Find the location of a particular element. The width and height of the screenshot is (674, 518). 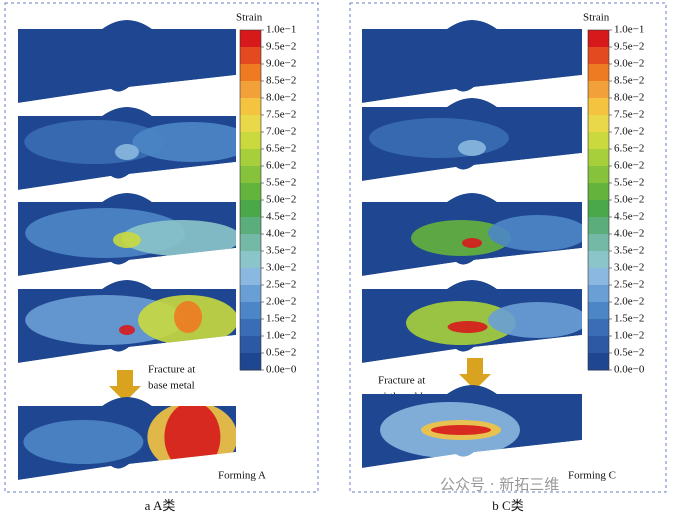

watermark: 公众号 · 新拓三维 is located at coordinates (499, 485).